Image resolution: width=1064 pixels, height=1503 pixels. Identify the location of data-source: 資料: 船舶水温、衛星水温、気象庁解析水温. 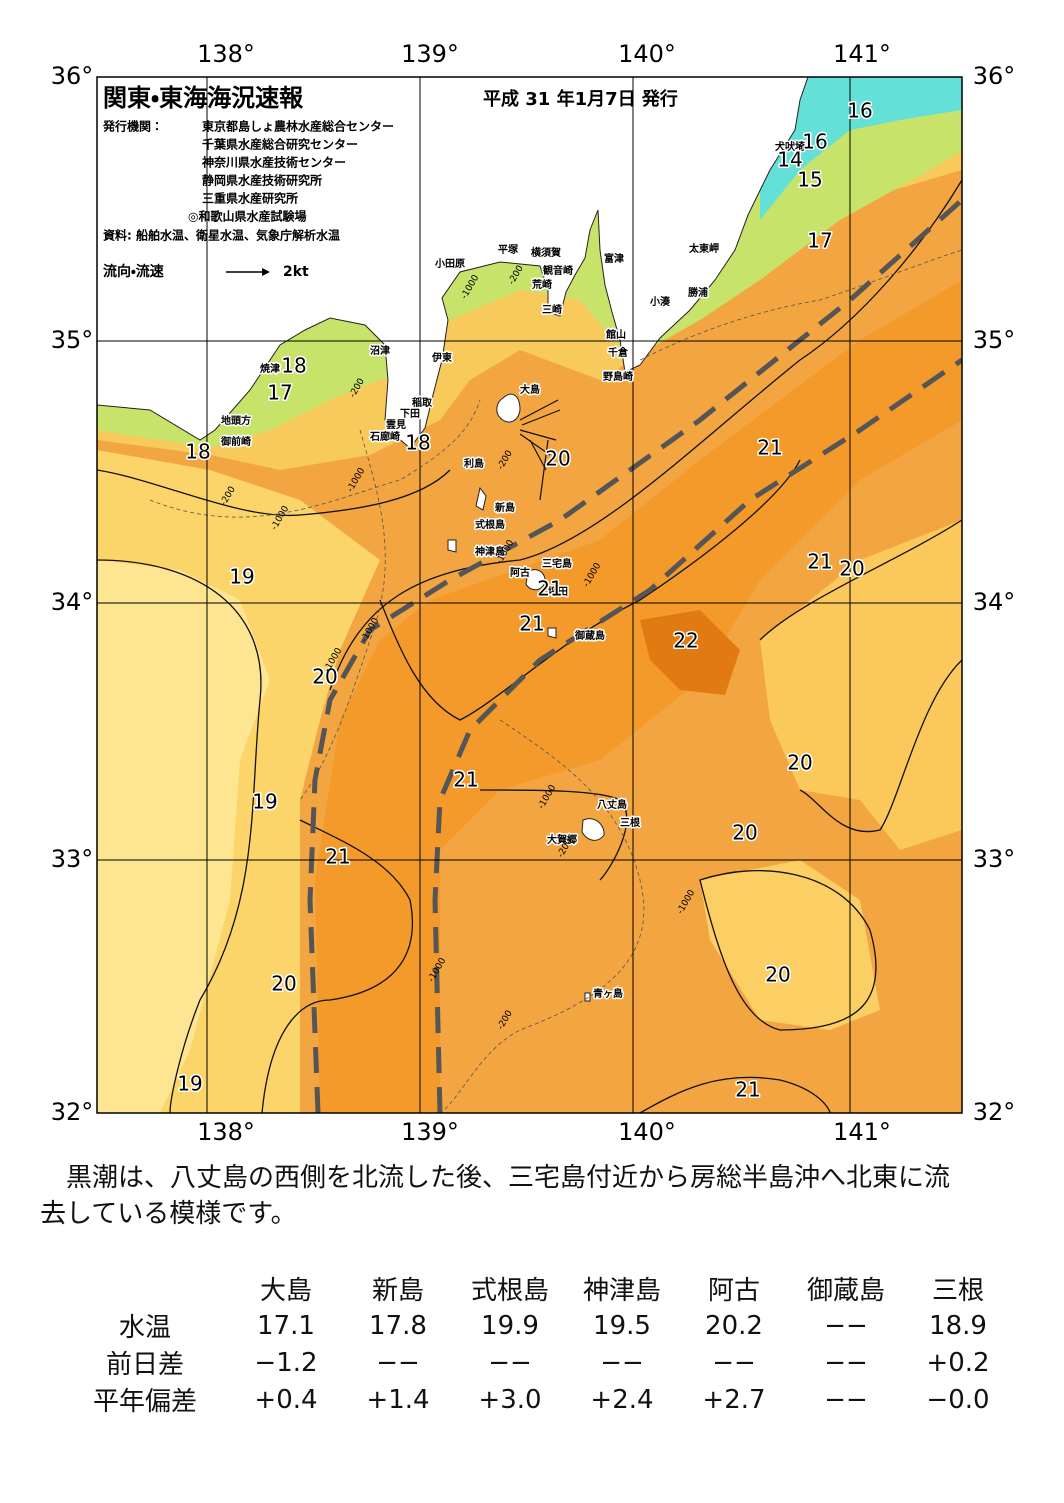
(221, 235).